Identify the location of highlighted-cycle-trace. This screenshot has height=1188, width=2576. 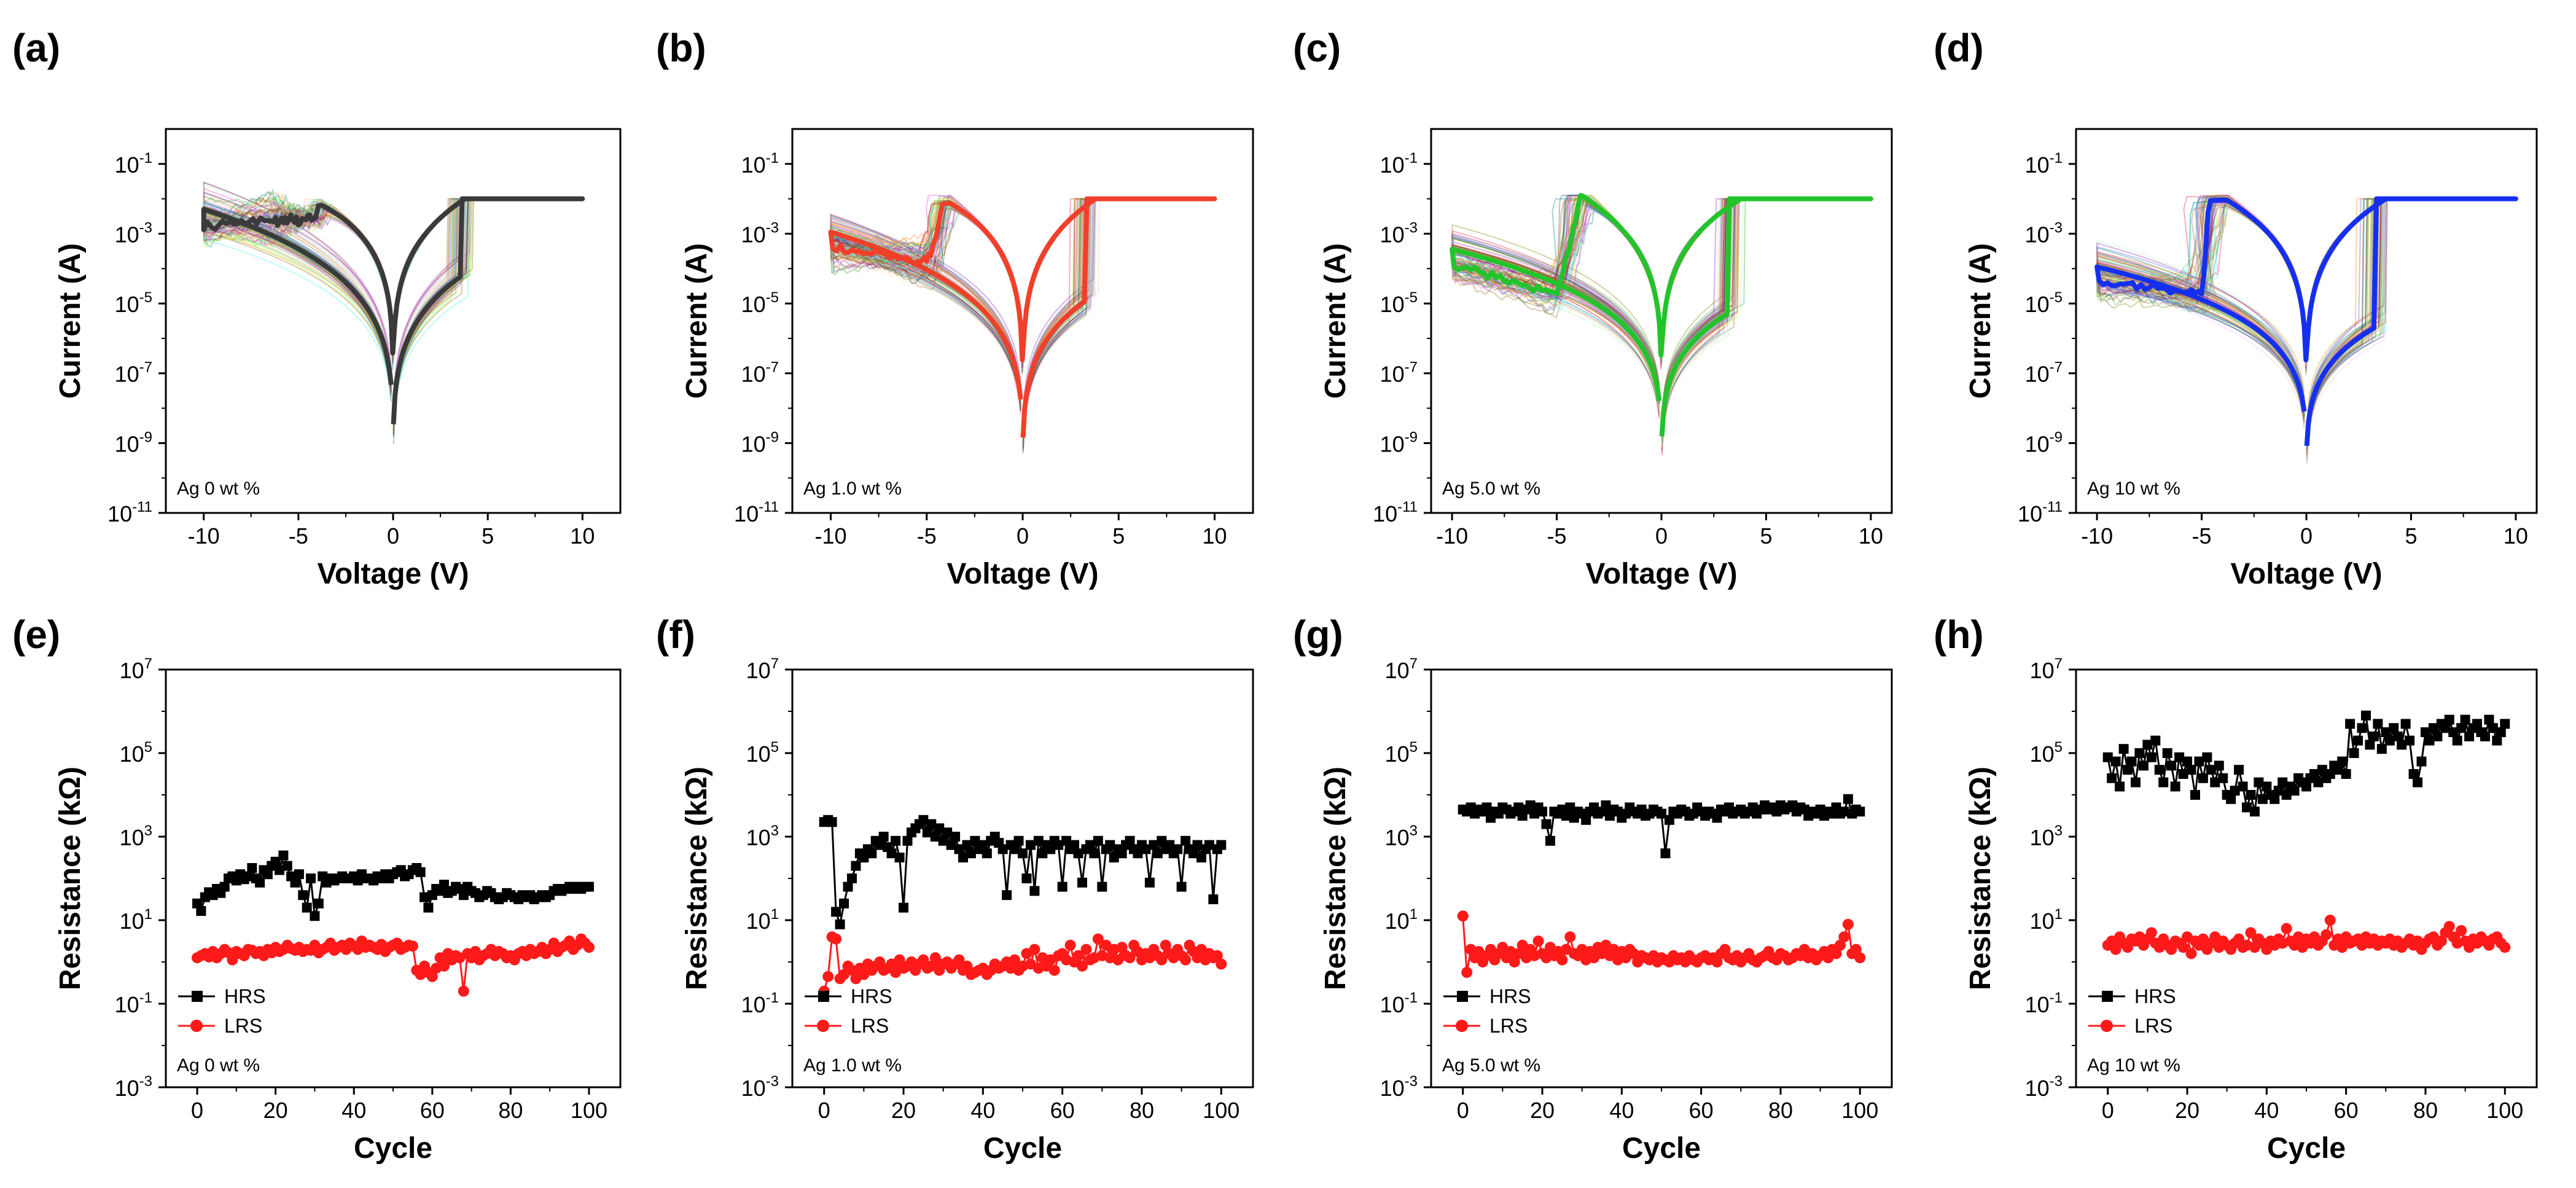
(1022, 317).